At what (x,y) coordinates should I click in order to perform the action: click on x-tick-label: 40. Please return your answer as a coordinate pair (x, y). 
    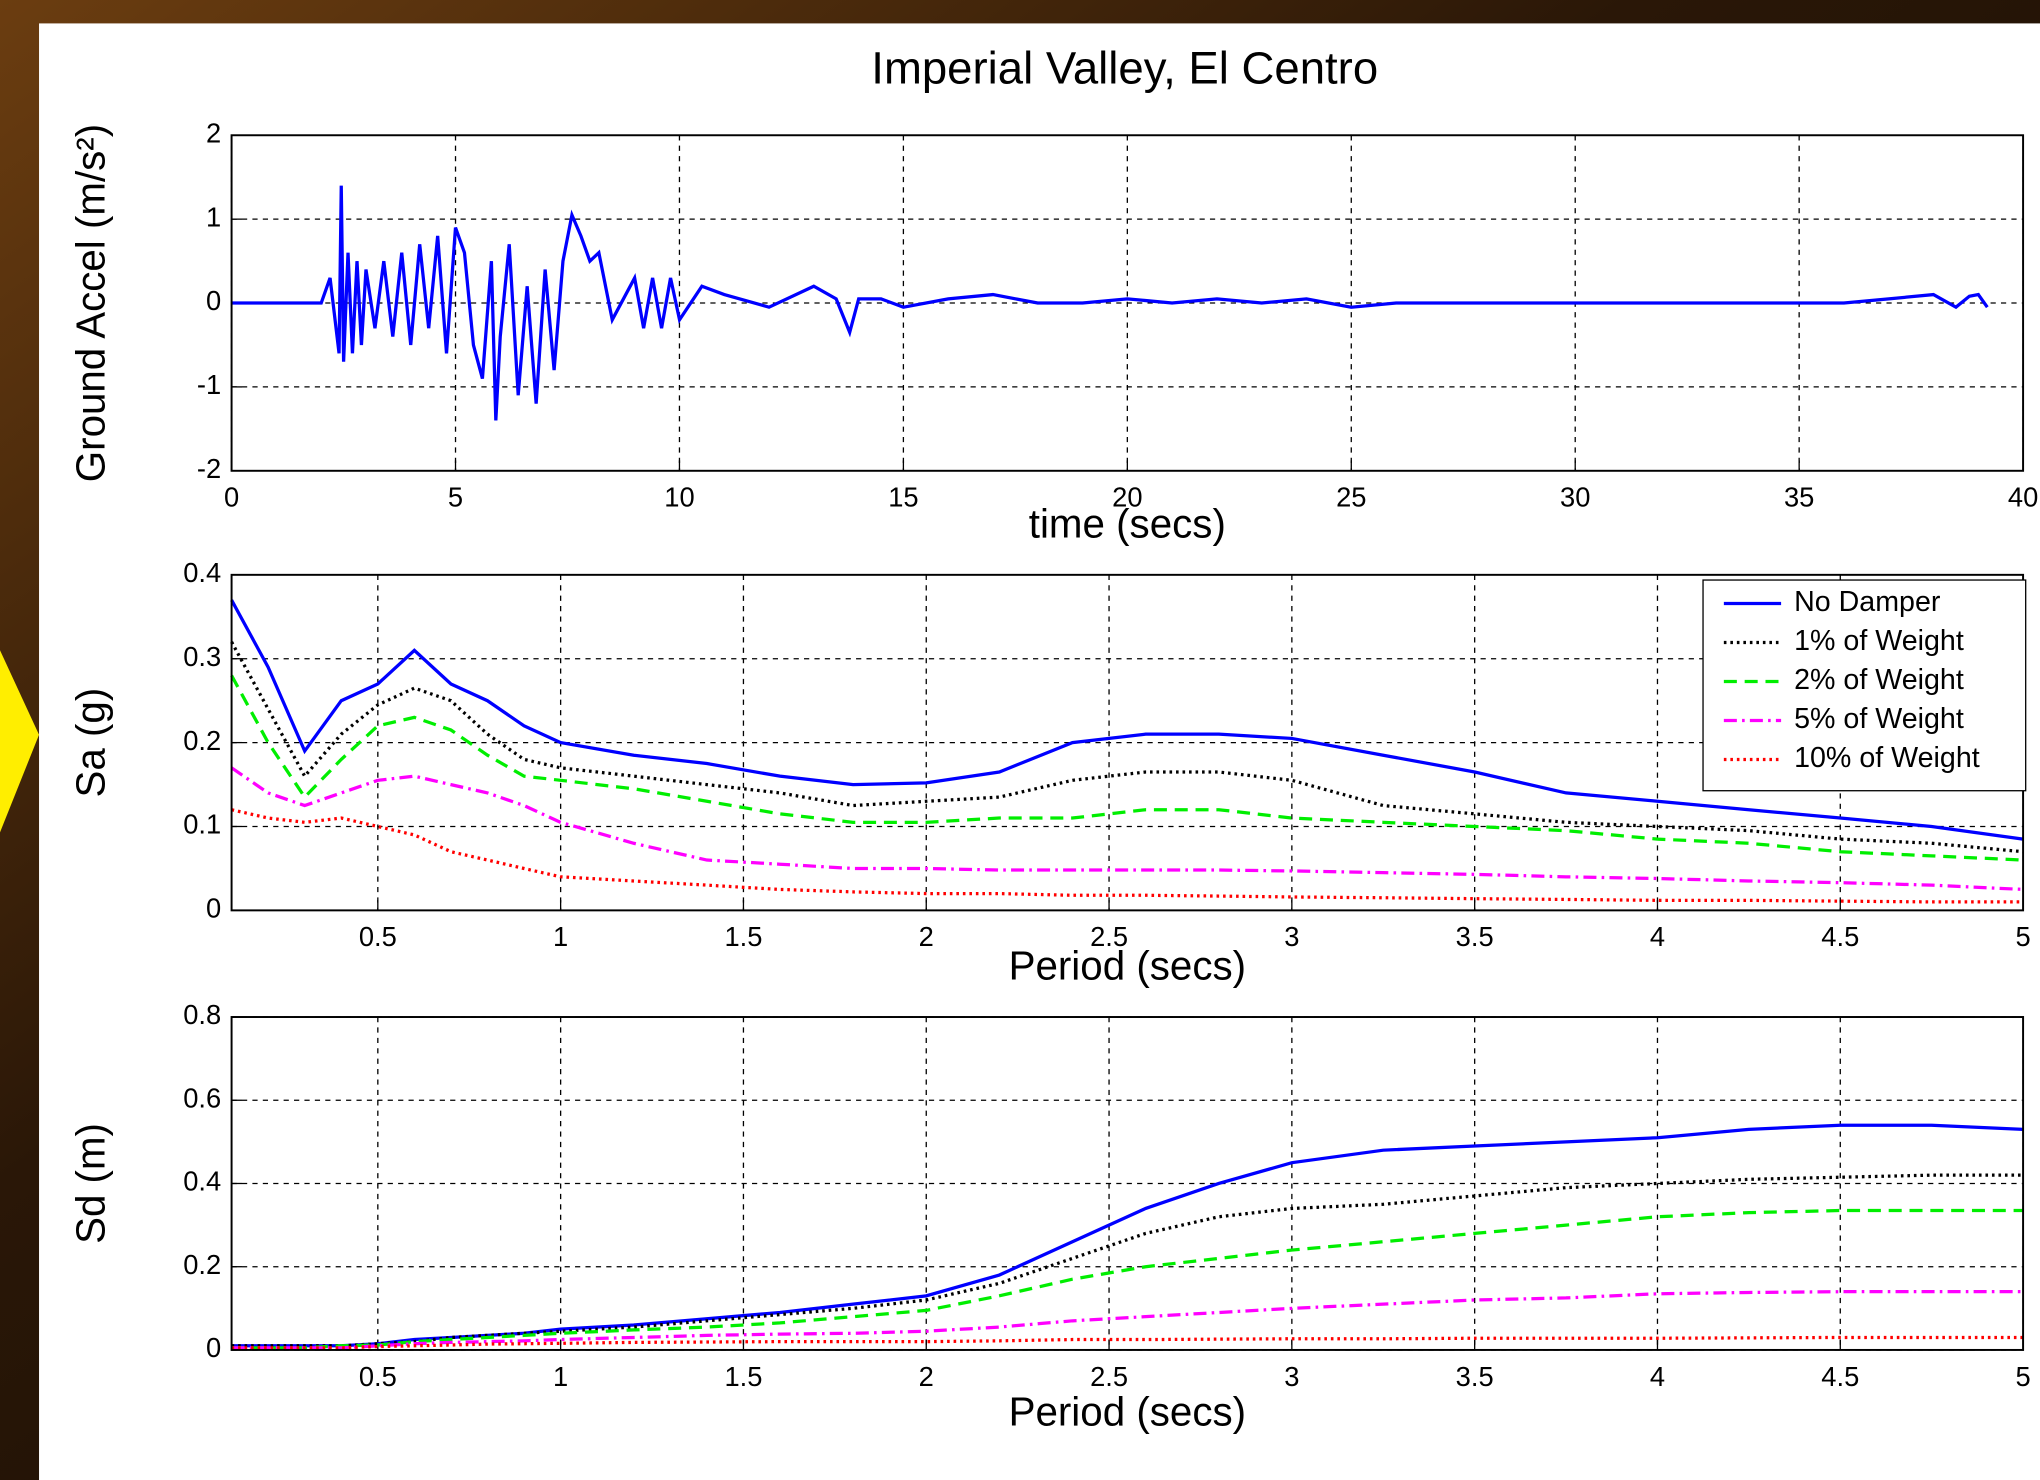
    Looking at the image, I should click on (2023, 497).